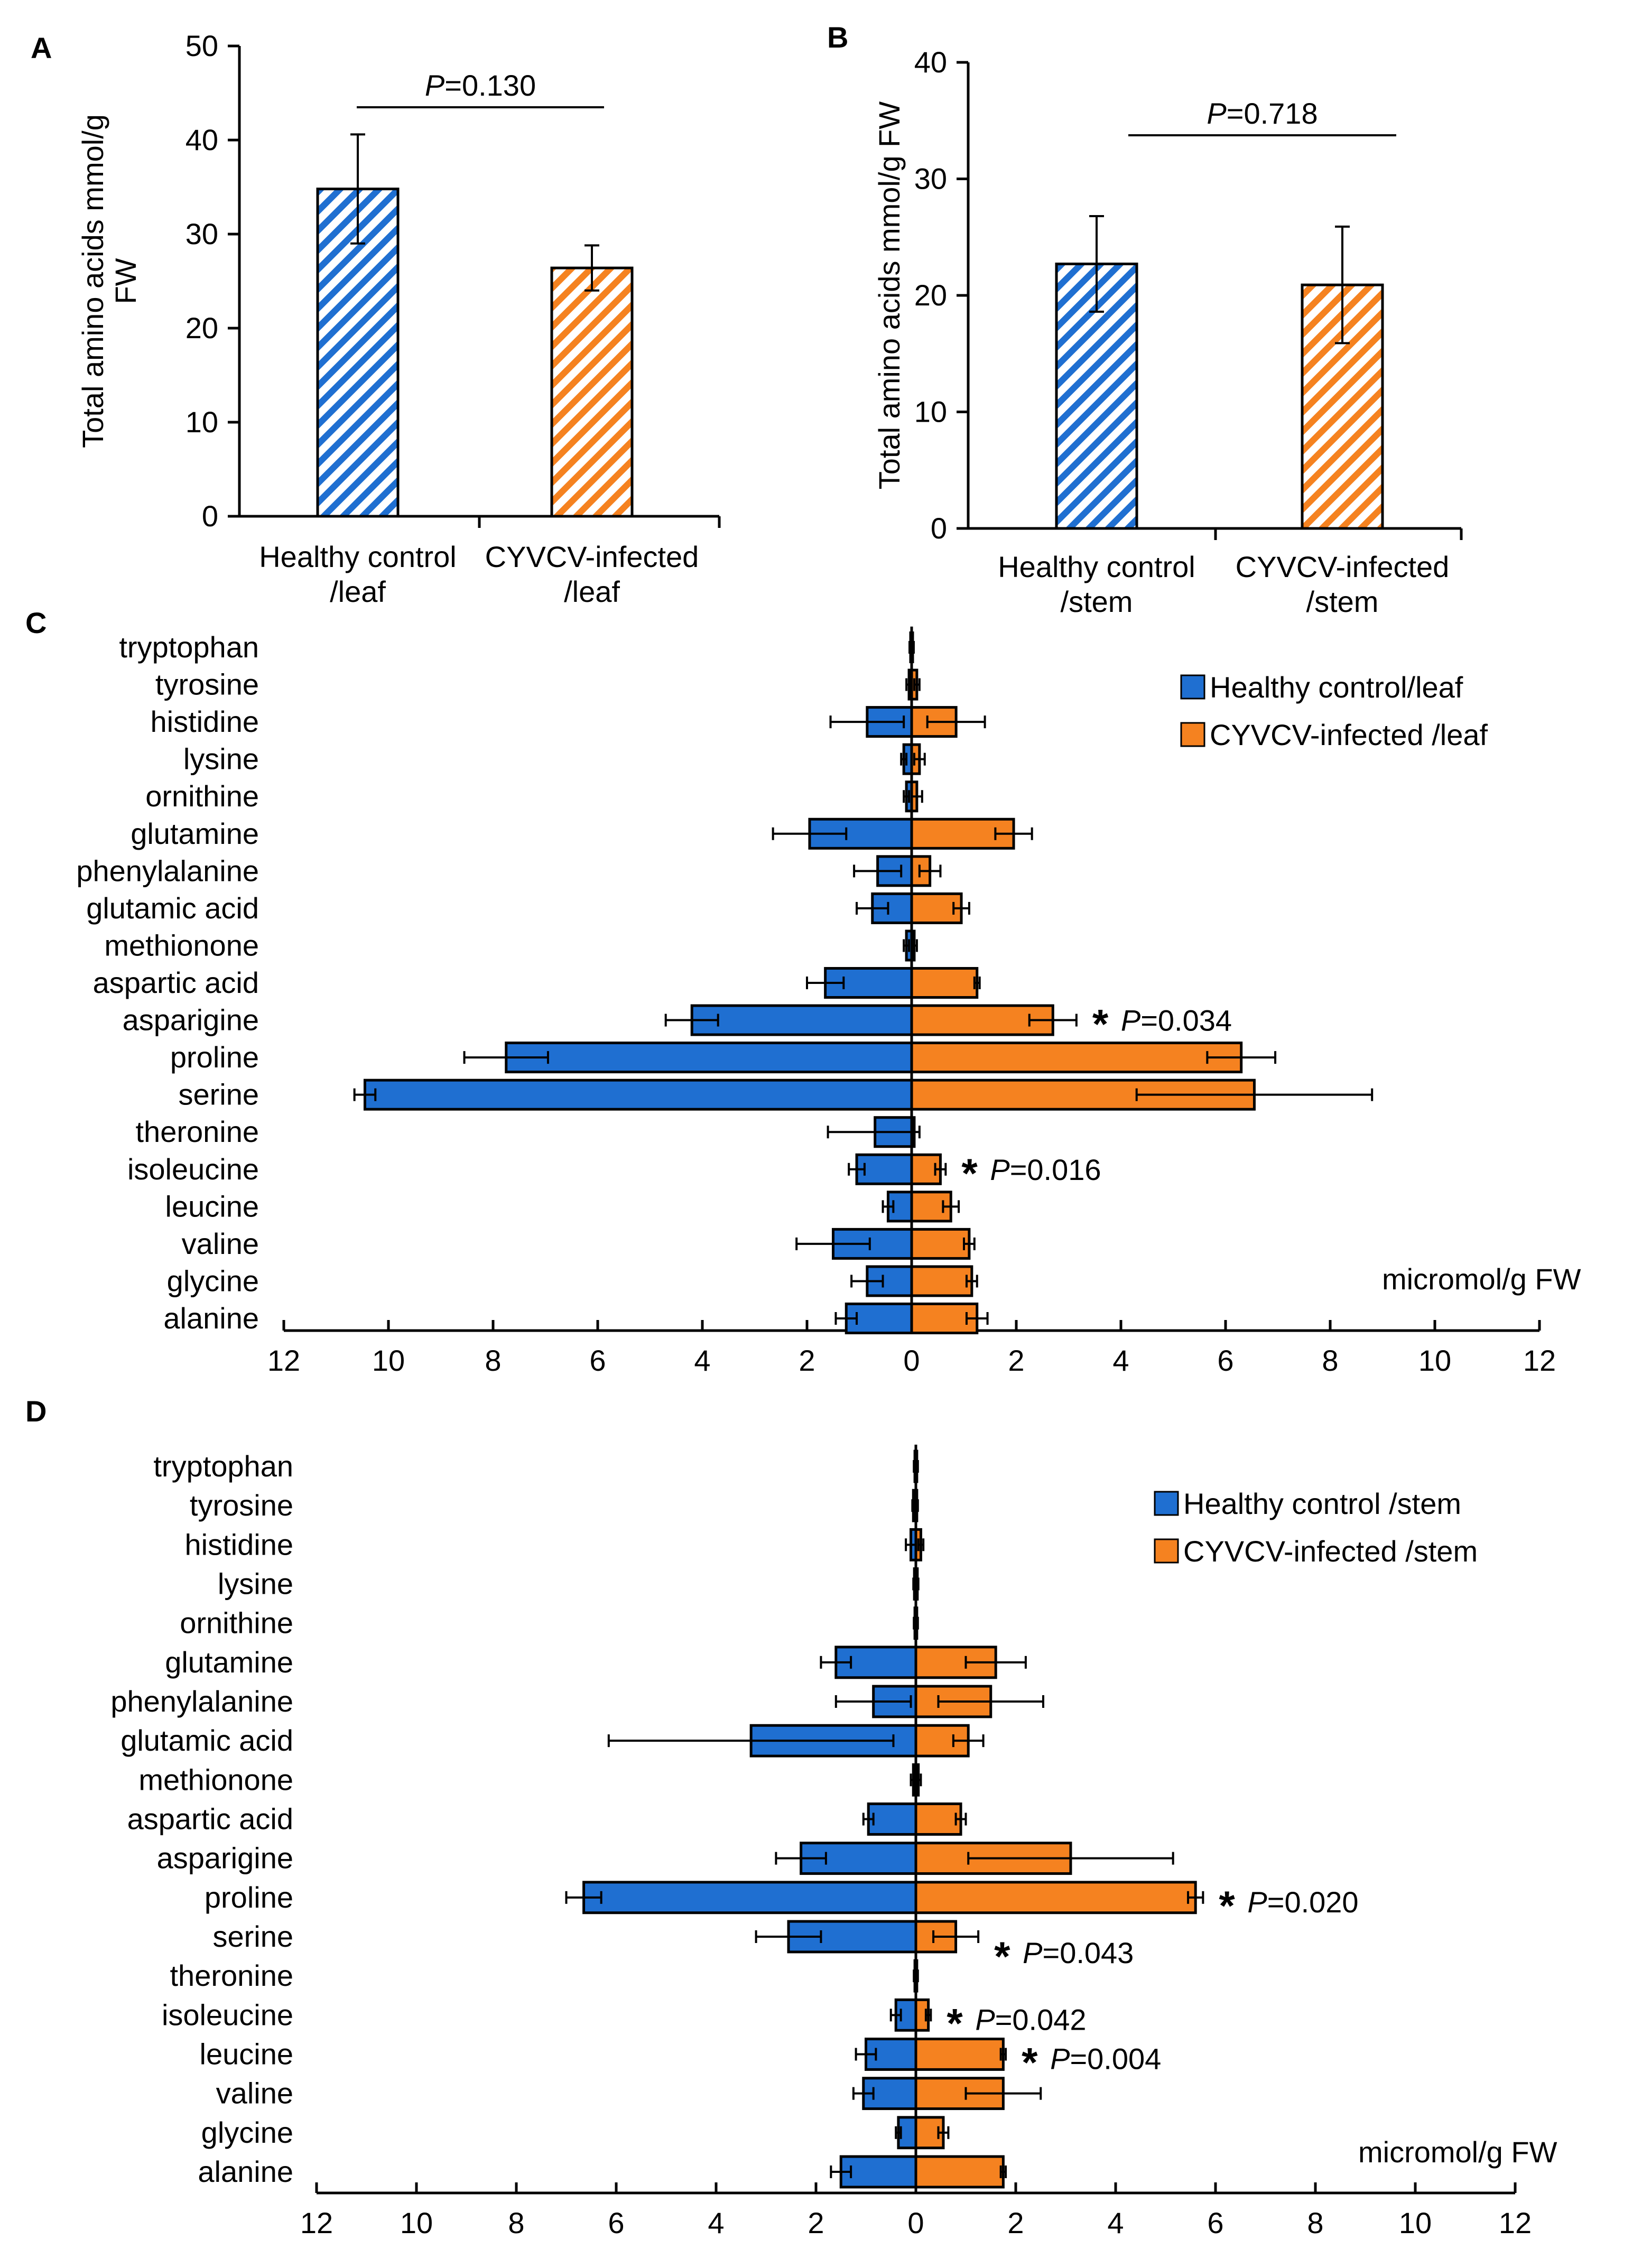 This screenshot has width=1642, height=2268. Describe the element at coordinates (36, 1411) in the screenshot. I see `panel-letter: D` at that location.